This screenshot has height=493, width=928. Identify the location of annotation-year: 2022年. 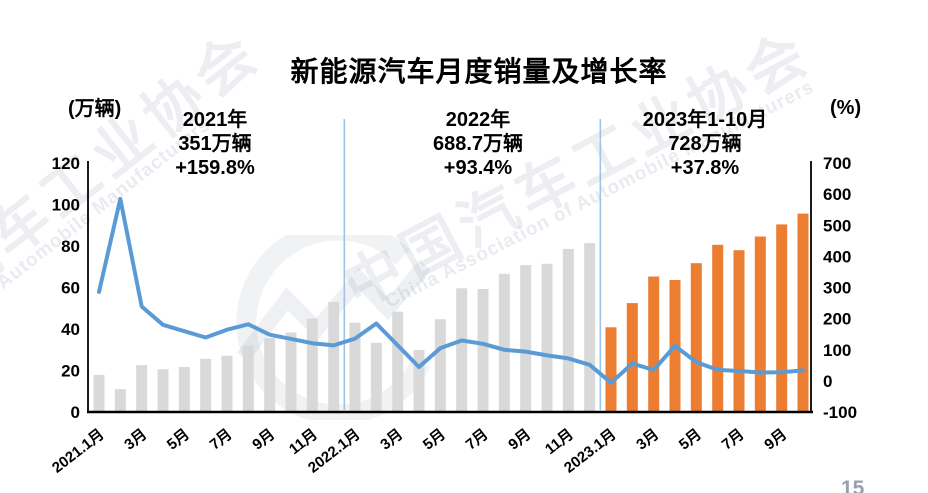
(478, 120).